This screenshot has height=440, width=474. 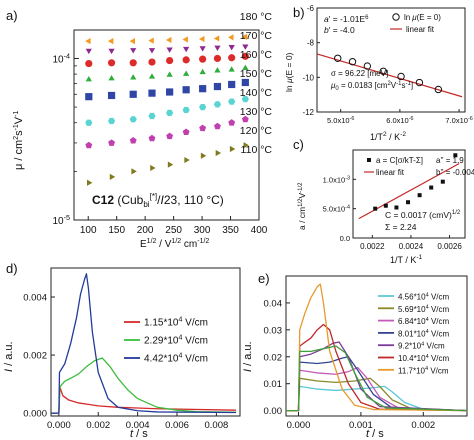 What do you see at coordinates (259, 230) in the screenshot?
I see `panel-a-x-tick-label: 400` at bounding box center [259, 230].